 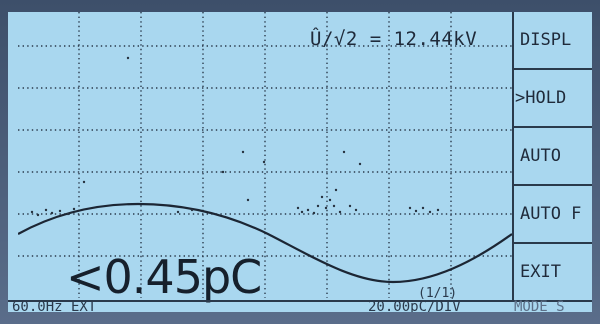 I want to click on pd-charge-readout: <0.45pC, so click(x=164, y=277).